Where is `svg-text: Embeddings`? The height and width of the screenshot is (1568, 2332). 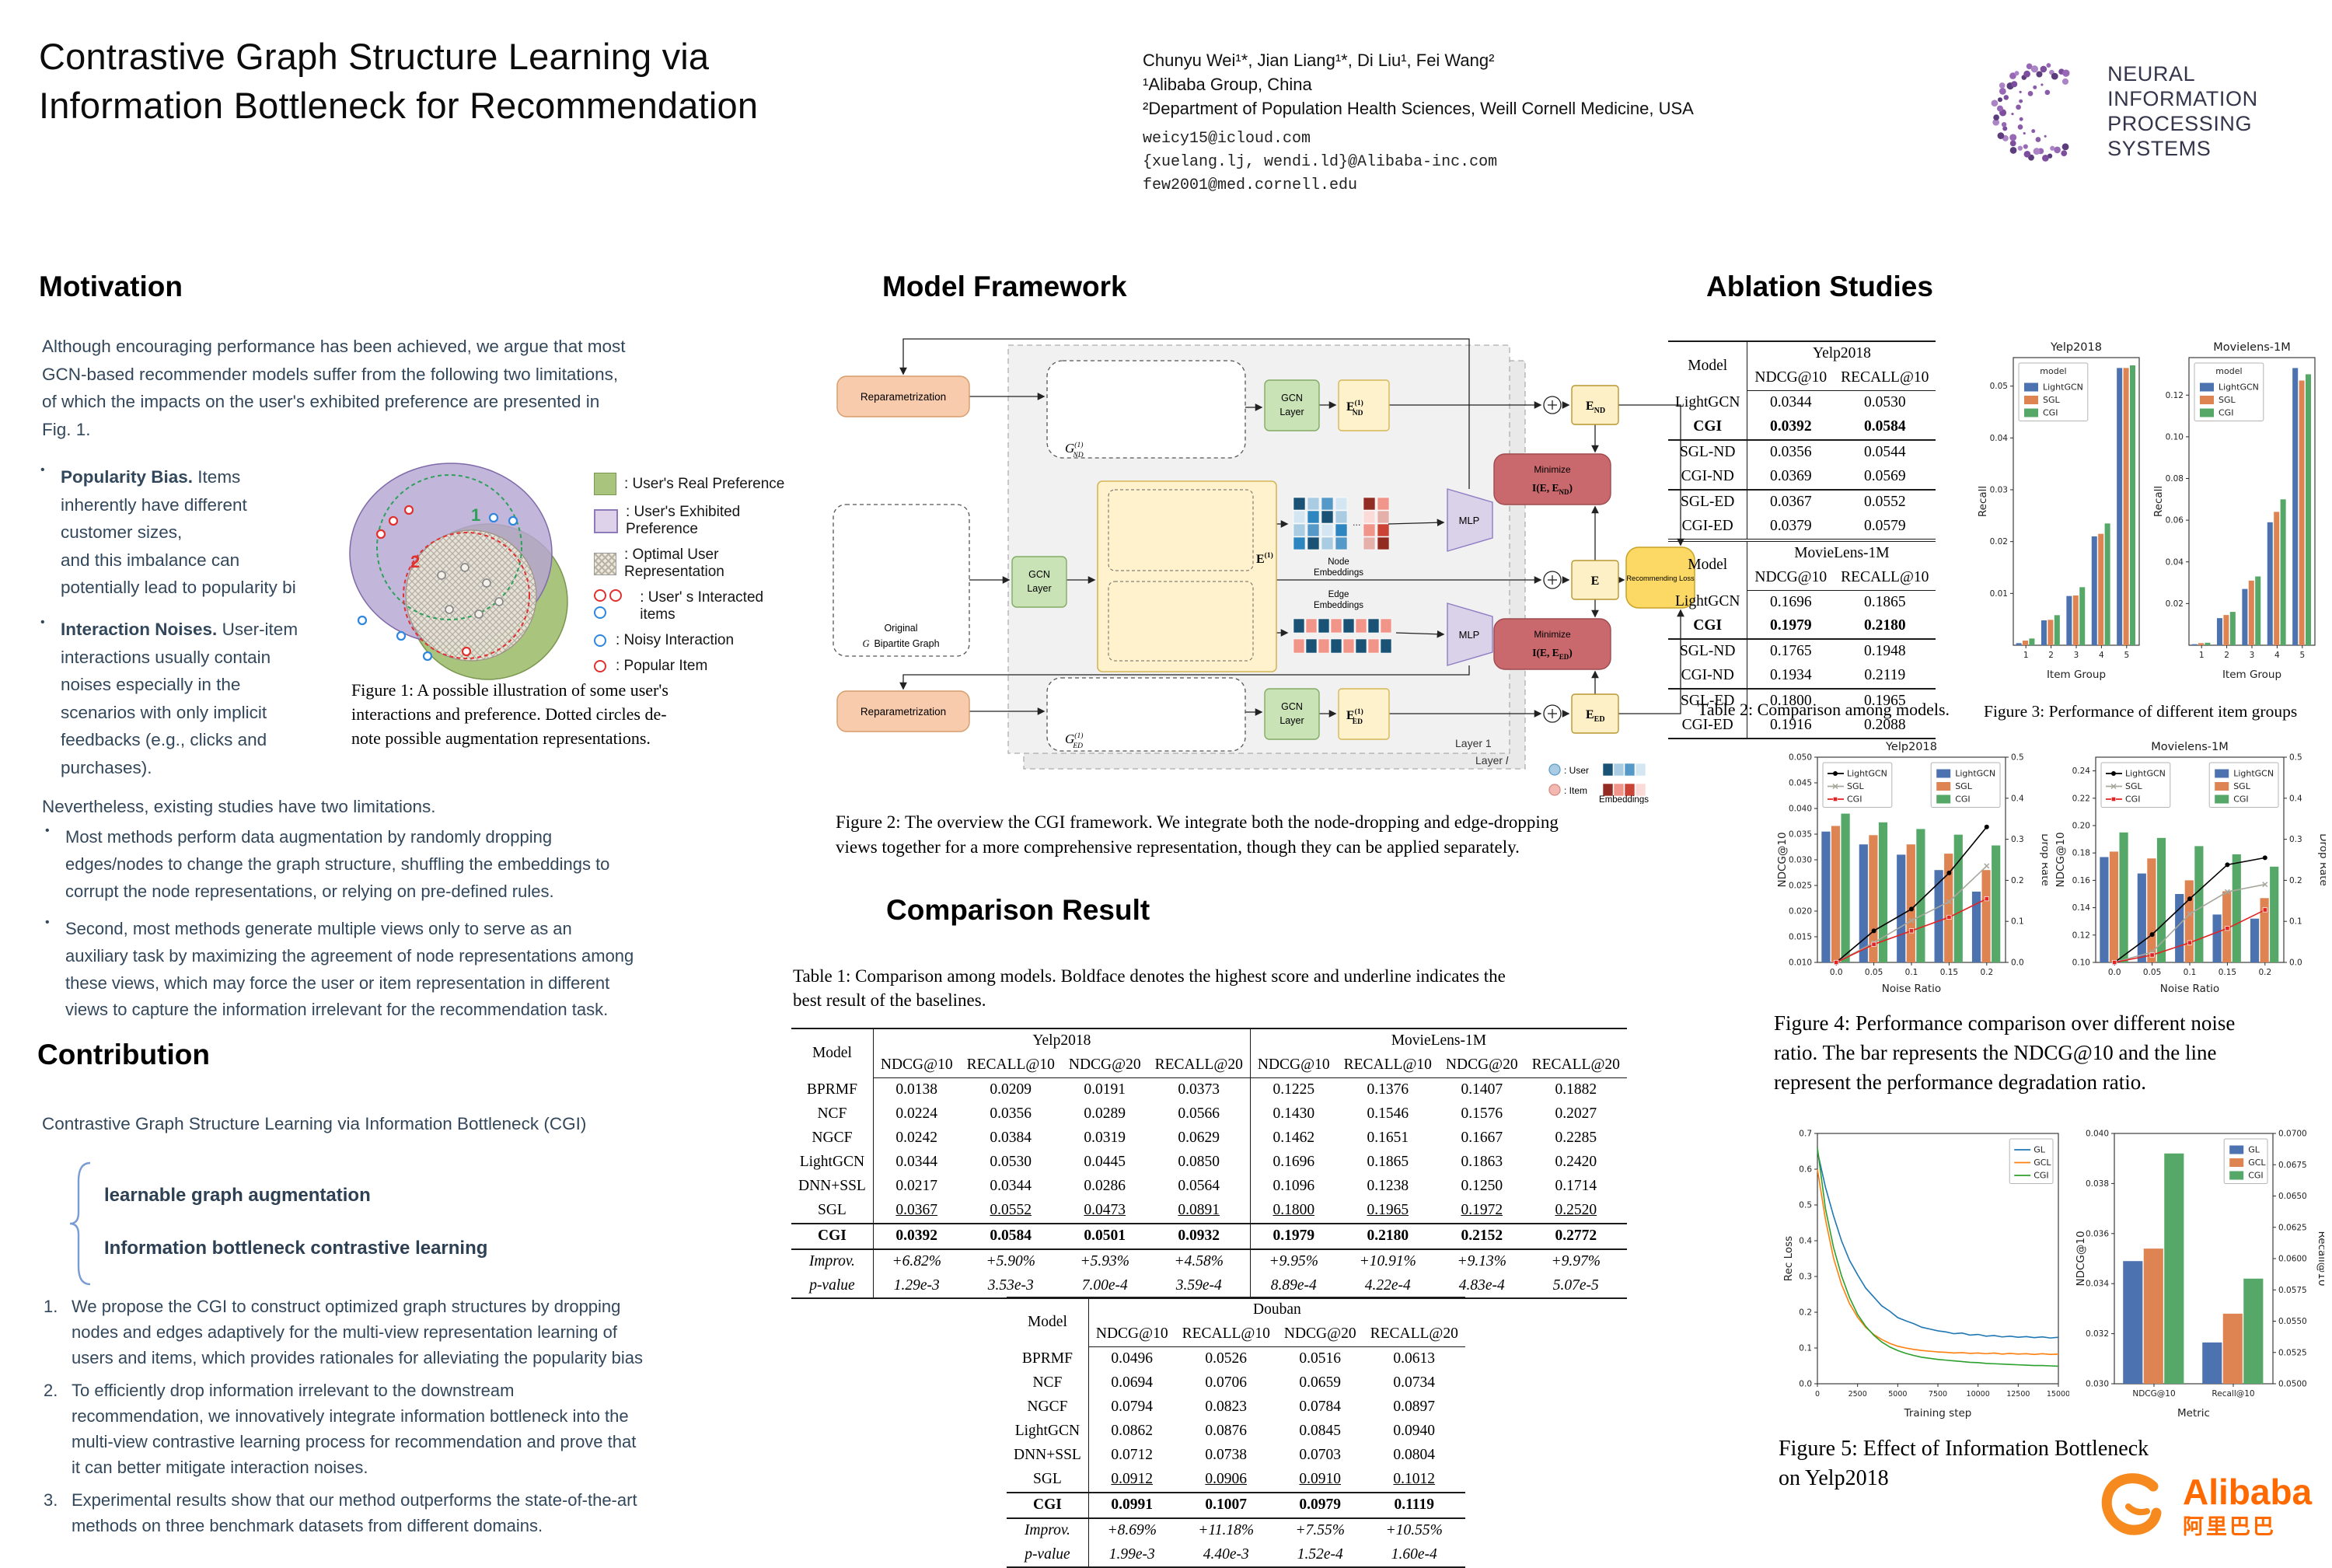 svg-text: Embeddings is located at coordinates (1624, 799).